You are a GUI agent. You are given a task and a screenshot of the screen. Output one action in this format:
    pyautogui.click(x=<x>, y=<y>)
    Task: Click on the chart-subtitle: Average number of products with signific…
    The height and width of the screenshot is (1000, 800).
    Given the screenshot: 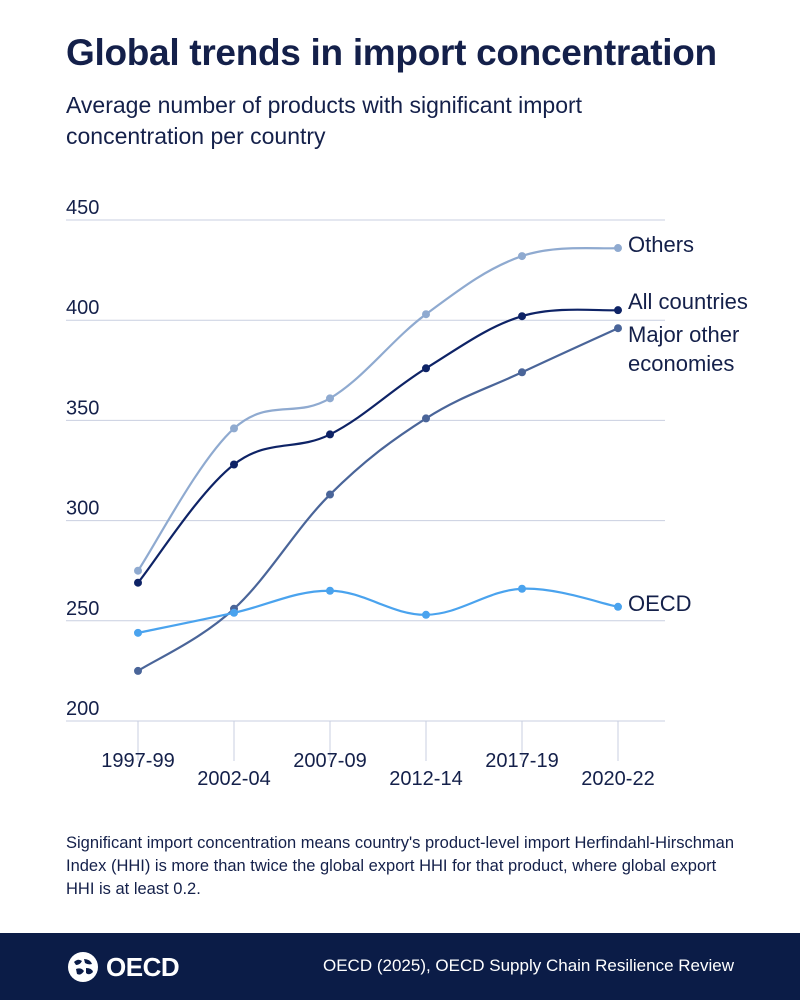 What is the action you would take?
    pyautogui.click(x=324, y=120)
    